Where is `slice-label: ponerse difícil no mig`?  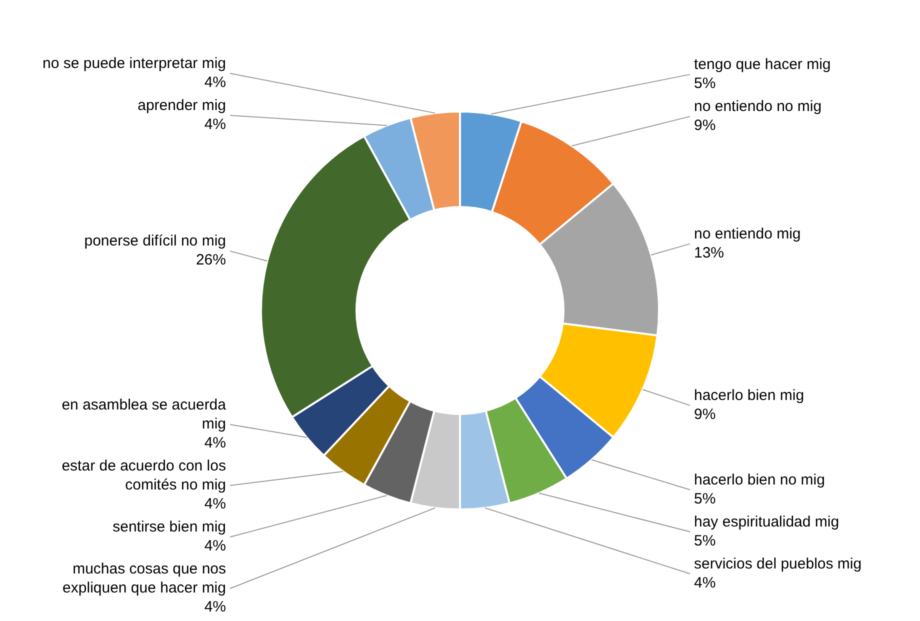
slice-label: ponerse difícil no mig is located at coordinates (155, 241).